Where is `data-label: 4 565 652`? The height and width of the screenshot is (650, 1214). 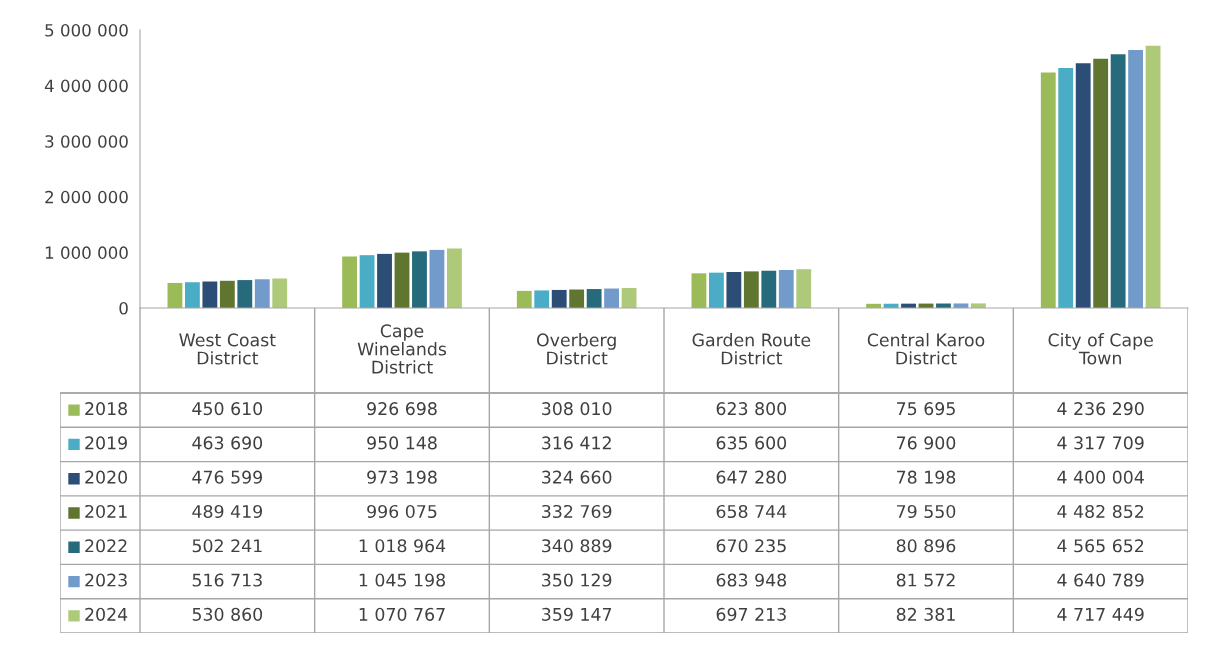
data-label: 4 565 652 is located at coordinates (1100, 546).